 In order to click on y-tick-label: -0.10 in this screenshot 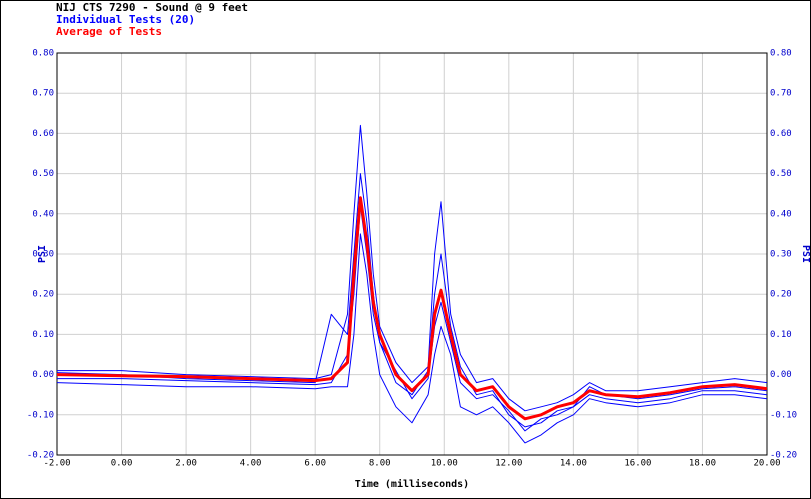, I will do `click(40, 415)`.